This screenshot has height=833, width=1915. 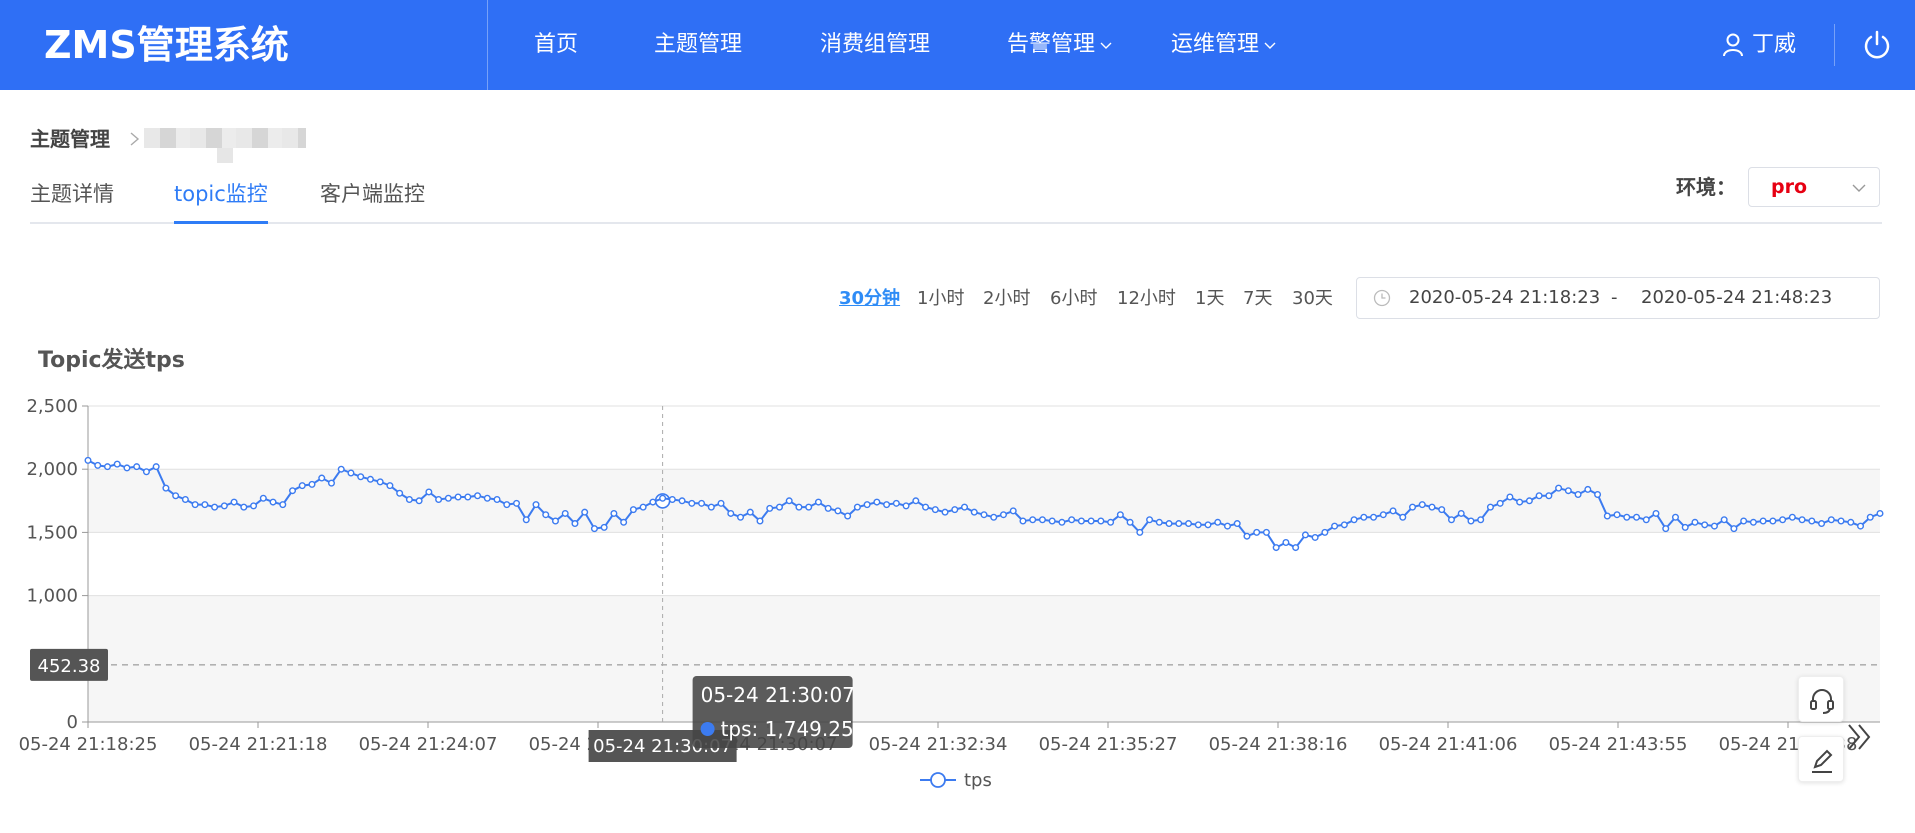 What do you see at coordinates (166, 45) in the screenshot?
I see `app-brand: ZMS管理系统` at bounding box center [166, 45].